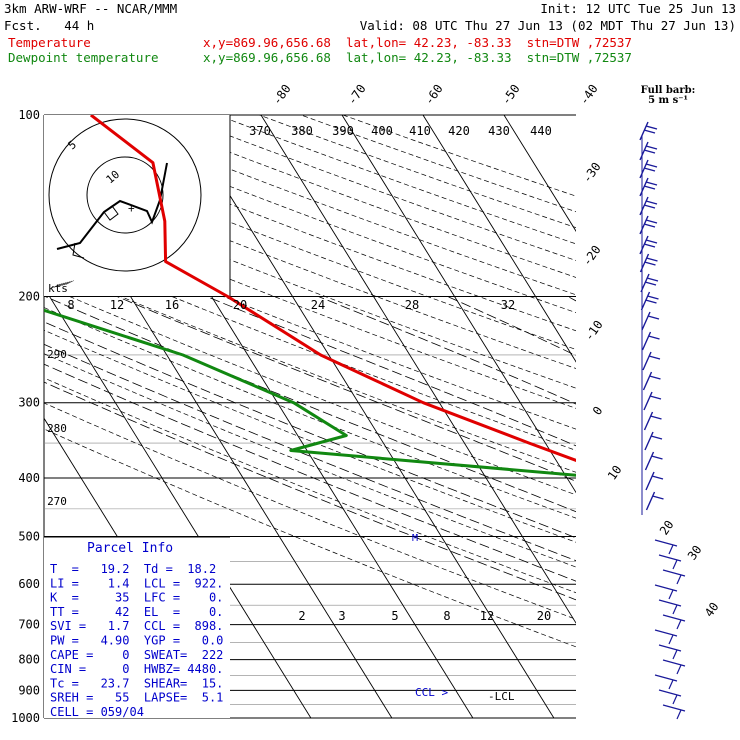  Describe the element at coordinates (136, 612) in the screenshot. I see `parcel-row: TT = 42 EL = 0.` at that location.